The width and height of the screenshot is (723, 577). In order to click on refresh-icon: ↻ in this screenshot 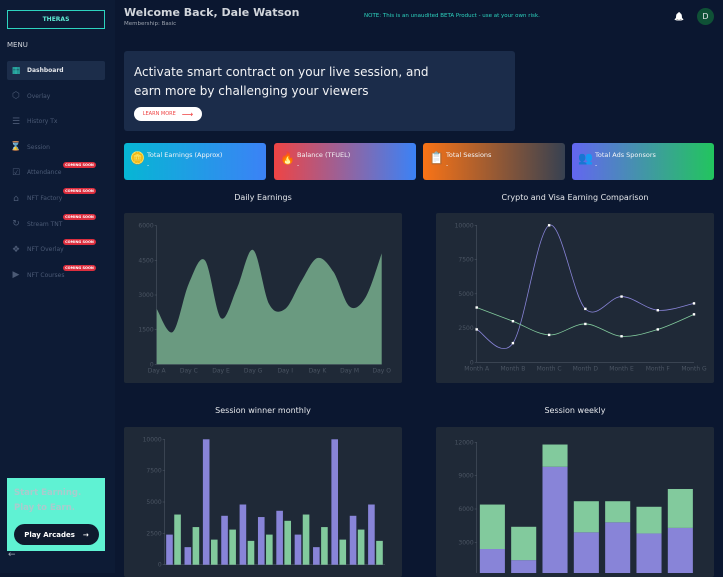, I will do `click(16, 224)`.